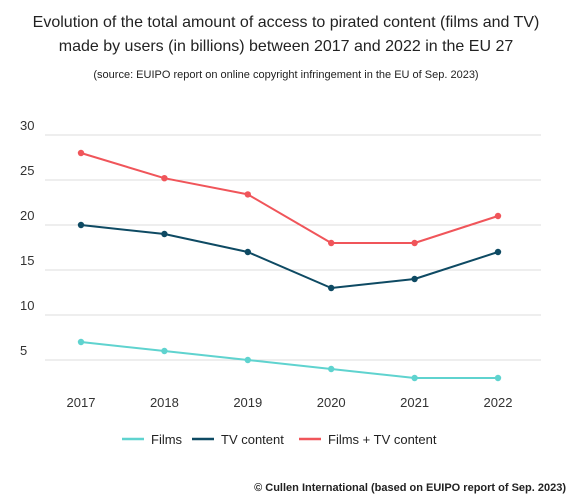  I want to click on x-tick-label: 2022, so click(498, 402).